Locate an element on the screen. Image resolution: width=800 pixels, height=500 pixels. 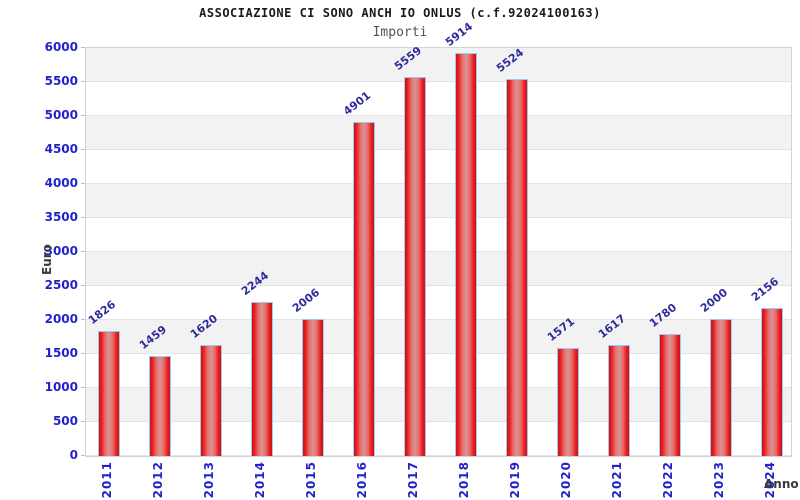
y-tick-label: 2500 is located at coordinates (61, 285).